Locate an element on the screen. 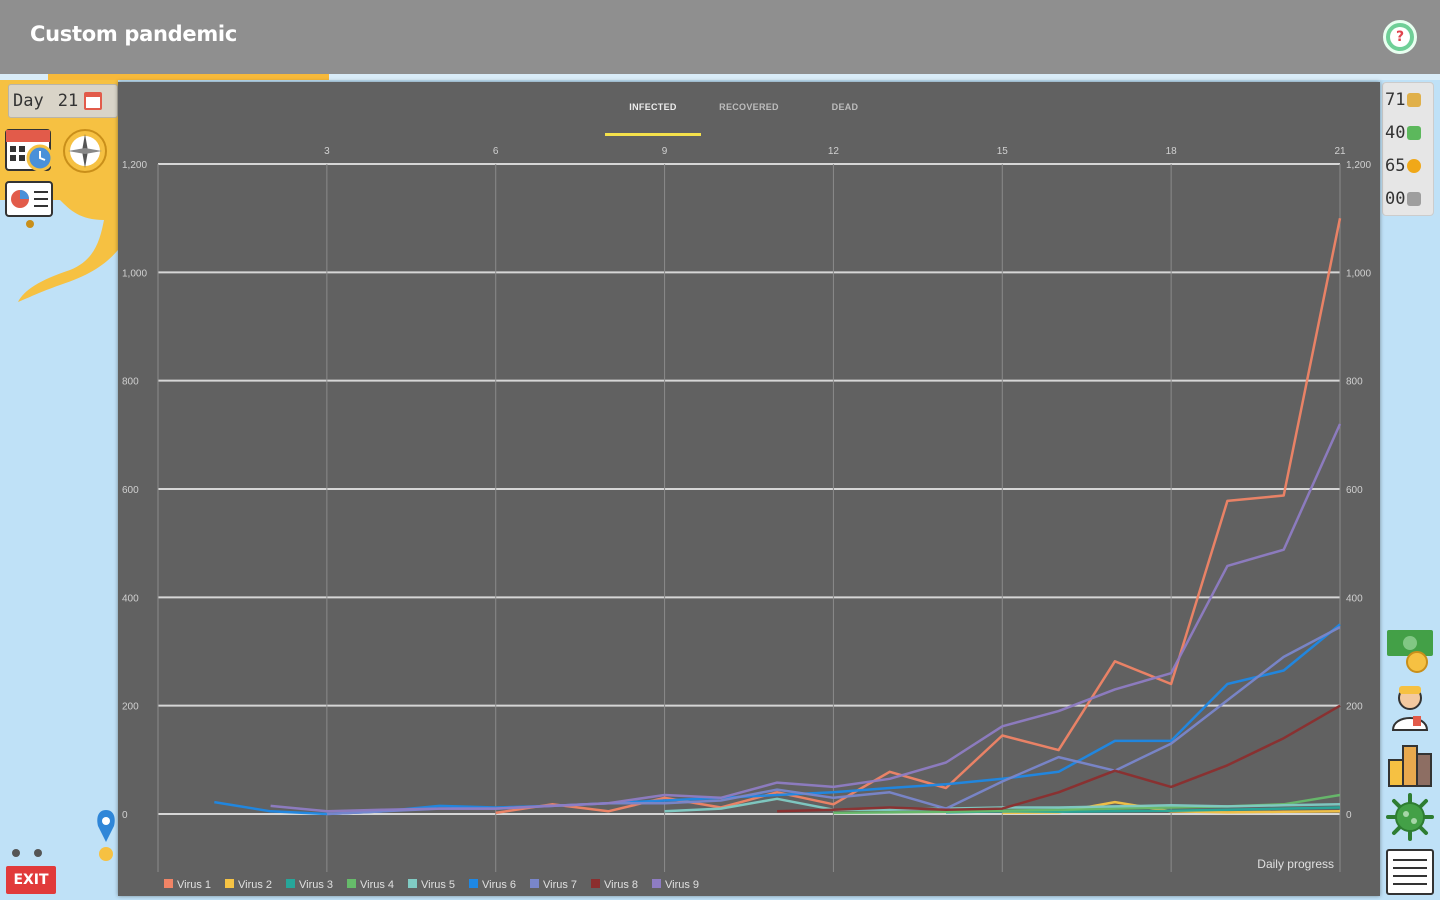 The image size is (1440, 900). y-tick-label-left: 1,000 is located at coordinates (134, 273).